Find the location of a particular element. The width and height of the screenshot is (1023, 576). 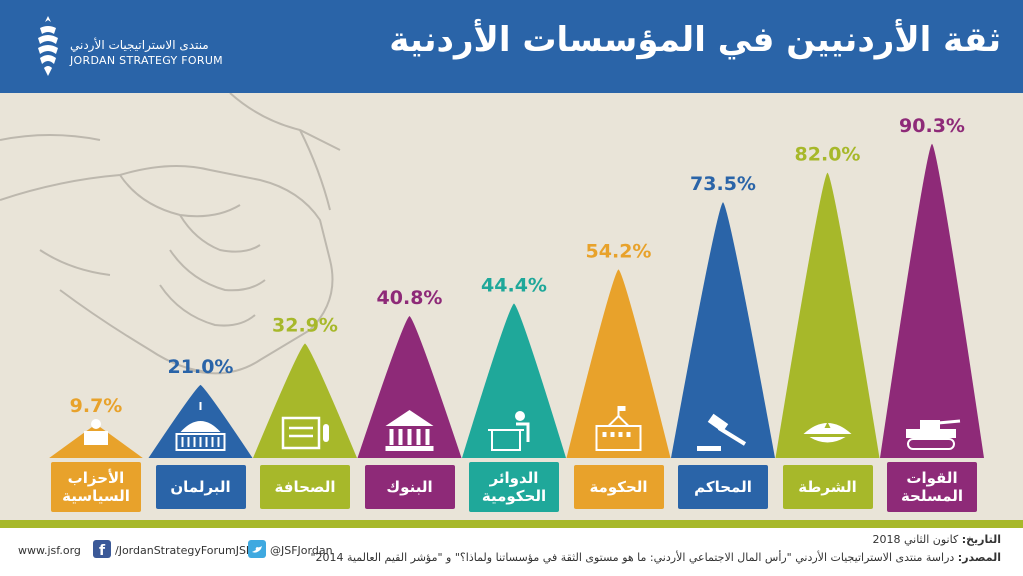

twitter-handle: @JSFJordan is located at coordinates (301, 550).